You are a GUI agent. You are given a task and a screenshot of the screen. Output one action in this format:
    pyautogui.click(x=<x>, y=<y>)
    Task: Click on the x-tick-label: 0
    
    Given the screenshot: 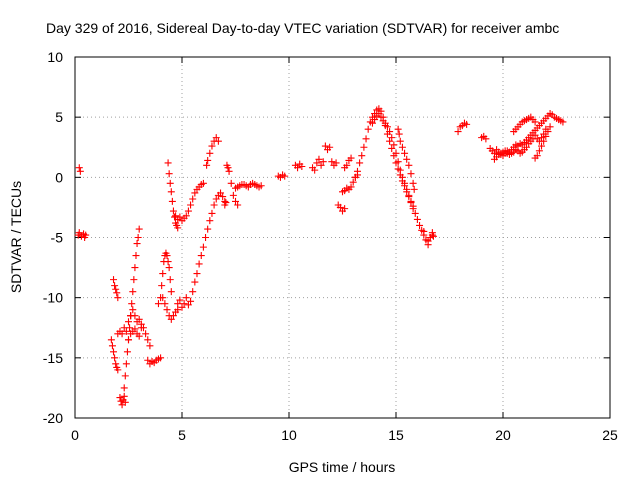 What is the action you would take?
    pyautogui.click(x=75, y=435)
    